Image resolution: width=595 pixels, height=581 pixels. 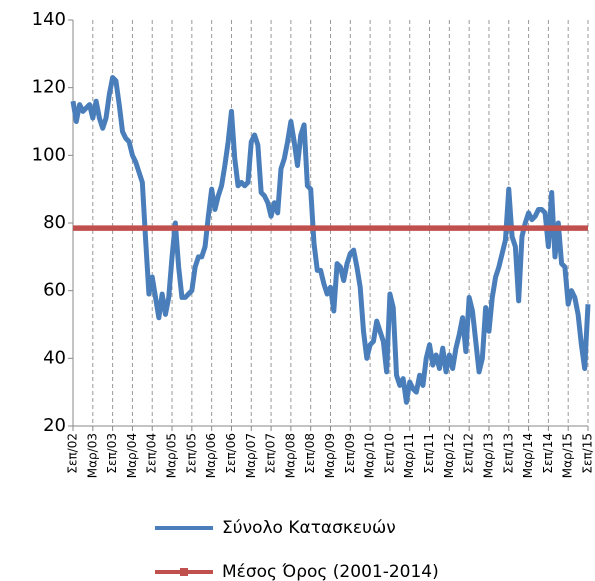 What do you see at coordinates (469, 453) in the screenshot?
I see `x-tick-label: Σεπ/12` at bounding box center [469, 453].